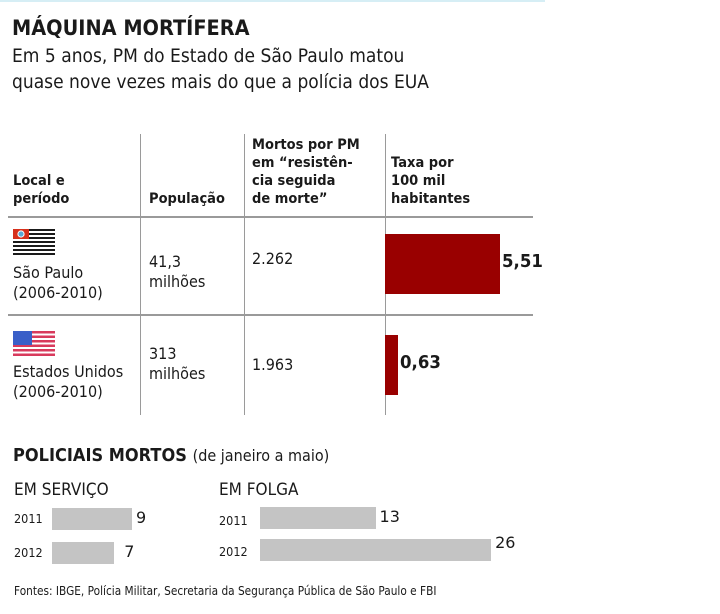  What do you see at coordinates (39, 181) in the screenshot?
I see `header-local-line: Local e` at bounding box center [39, 181].